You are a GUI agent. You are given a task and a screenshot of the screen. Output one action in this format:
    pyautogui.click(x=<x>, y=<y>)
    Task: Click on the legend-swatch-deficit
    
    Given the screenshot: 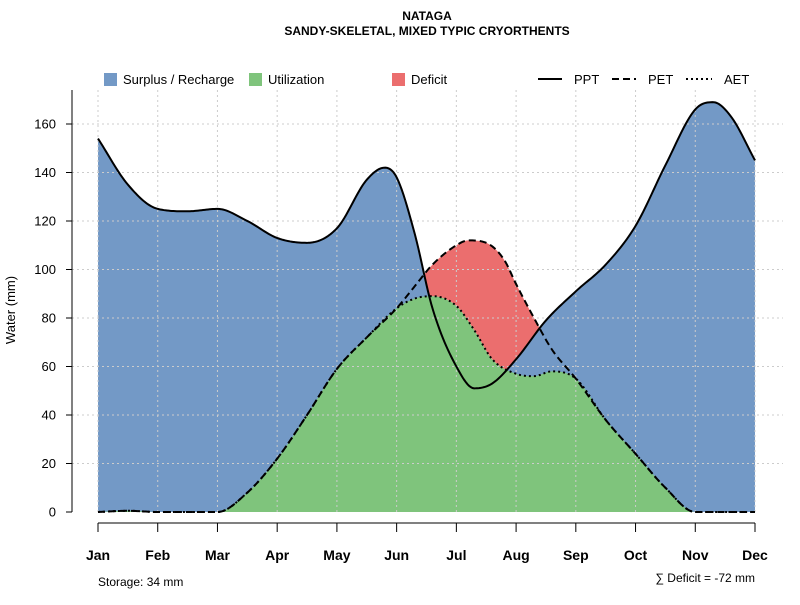 What is the action you would take?
    pyautogui.click(x=398, y=79)
    